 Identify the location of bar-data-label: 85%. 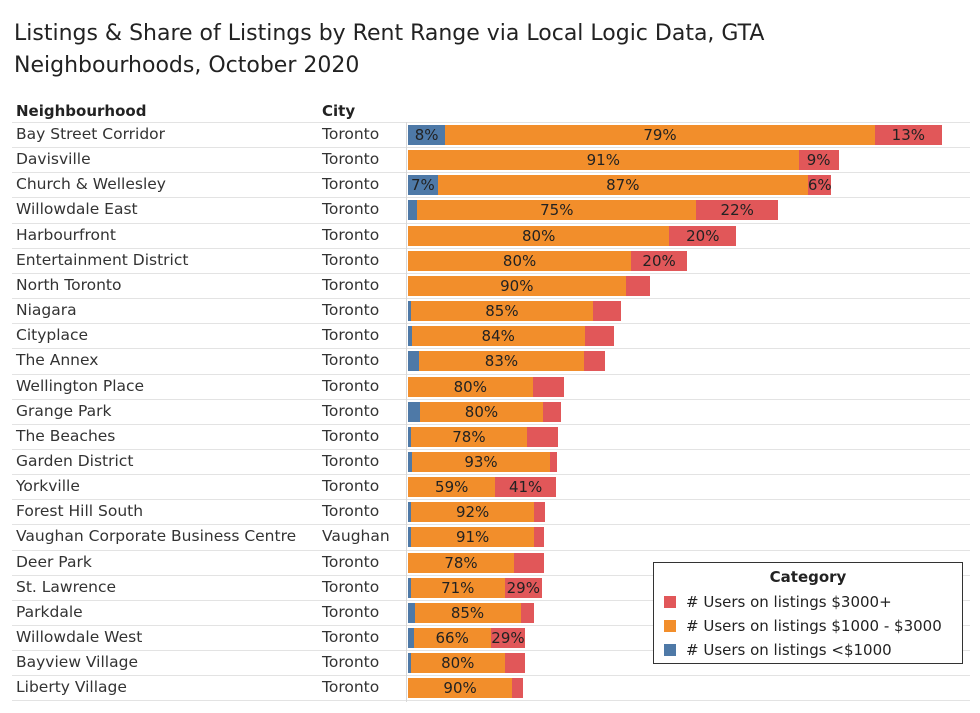
(467, 612).